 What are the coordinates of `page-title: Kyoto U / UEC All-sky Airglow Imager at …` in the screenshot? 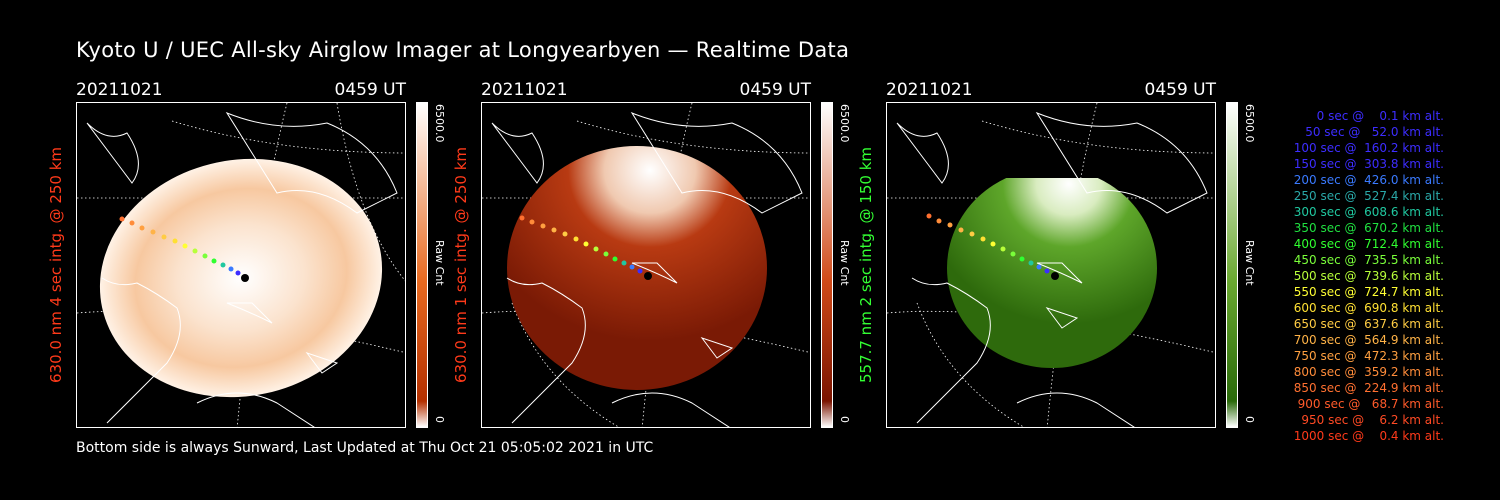 It's located at (463, 50).